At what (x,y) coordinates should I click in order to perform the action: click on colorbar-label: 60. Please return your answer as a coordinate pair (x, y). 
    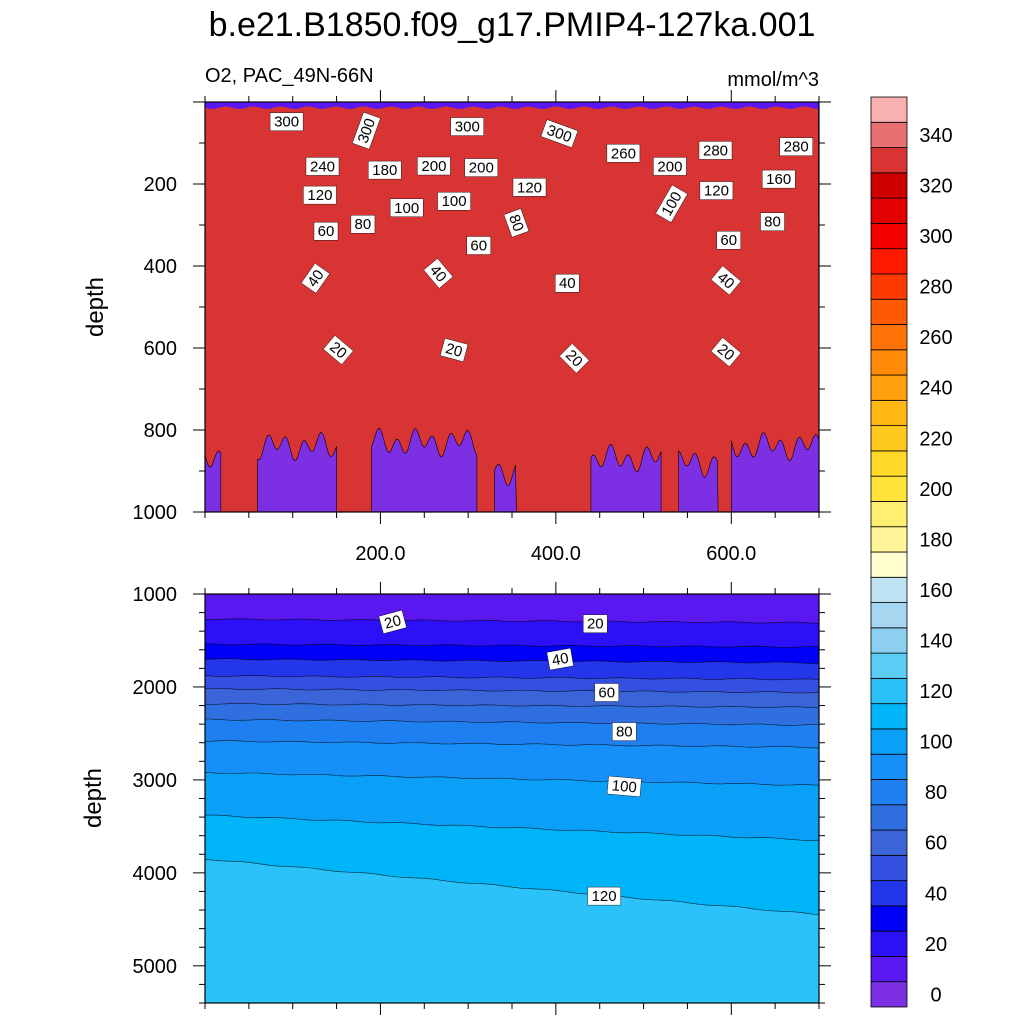
    Looking at the image, I should click on (936, 844).